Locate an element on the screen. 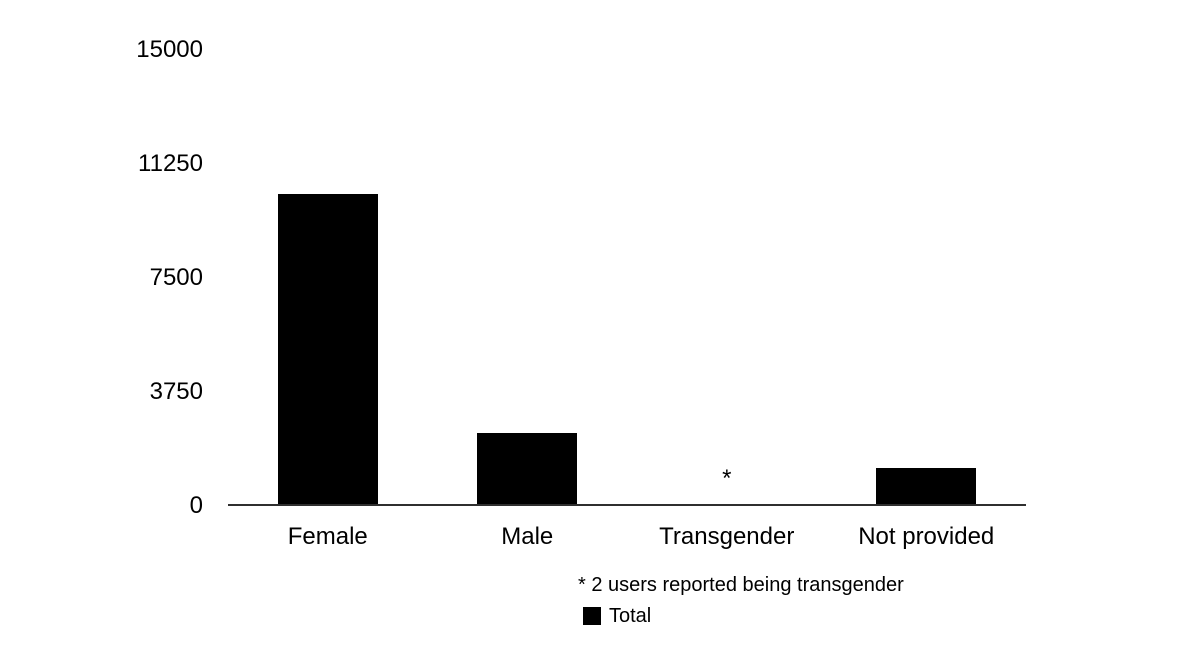 Image resolution: width=1200 pixels, height=657 pixels. annotation-asterisk-transgender: * is located at coordinates (727, 478).